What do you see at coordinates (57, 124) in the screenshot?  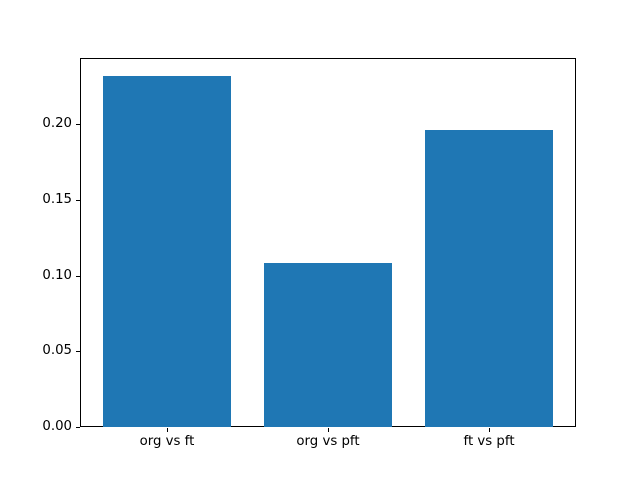 I see `y-tick-label: 0.20` at bounding box center [57, 124].